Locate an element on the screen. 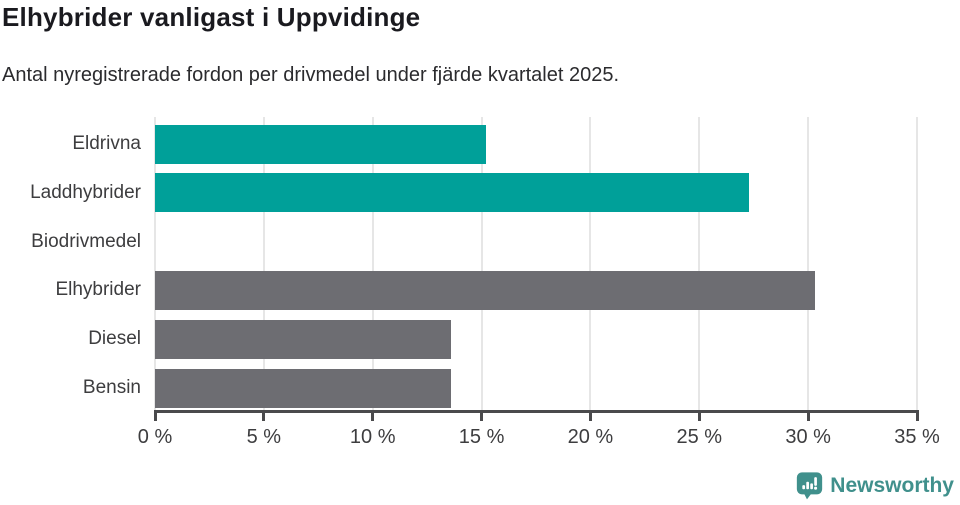 This screenshot has height=505, width=960. bar-diesel is located at coordinates (303, 339).